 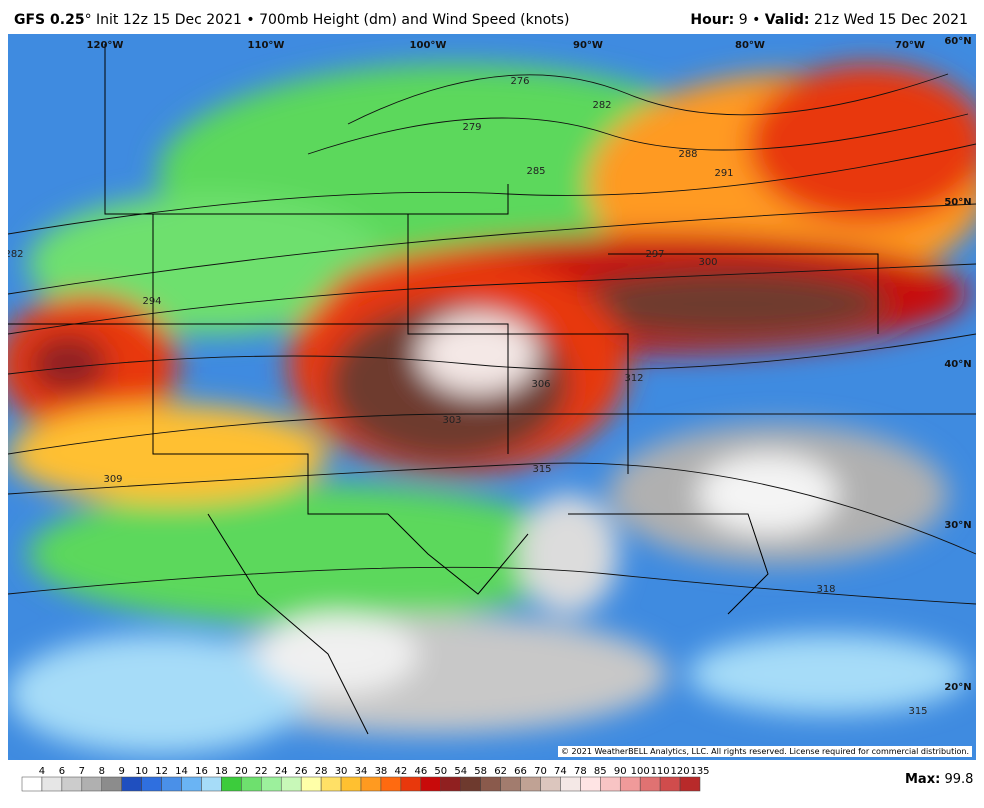 I want to click on contour-label: 285, so click(x=535, y=171).